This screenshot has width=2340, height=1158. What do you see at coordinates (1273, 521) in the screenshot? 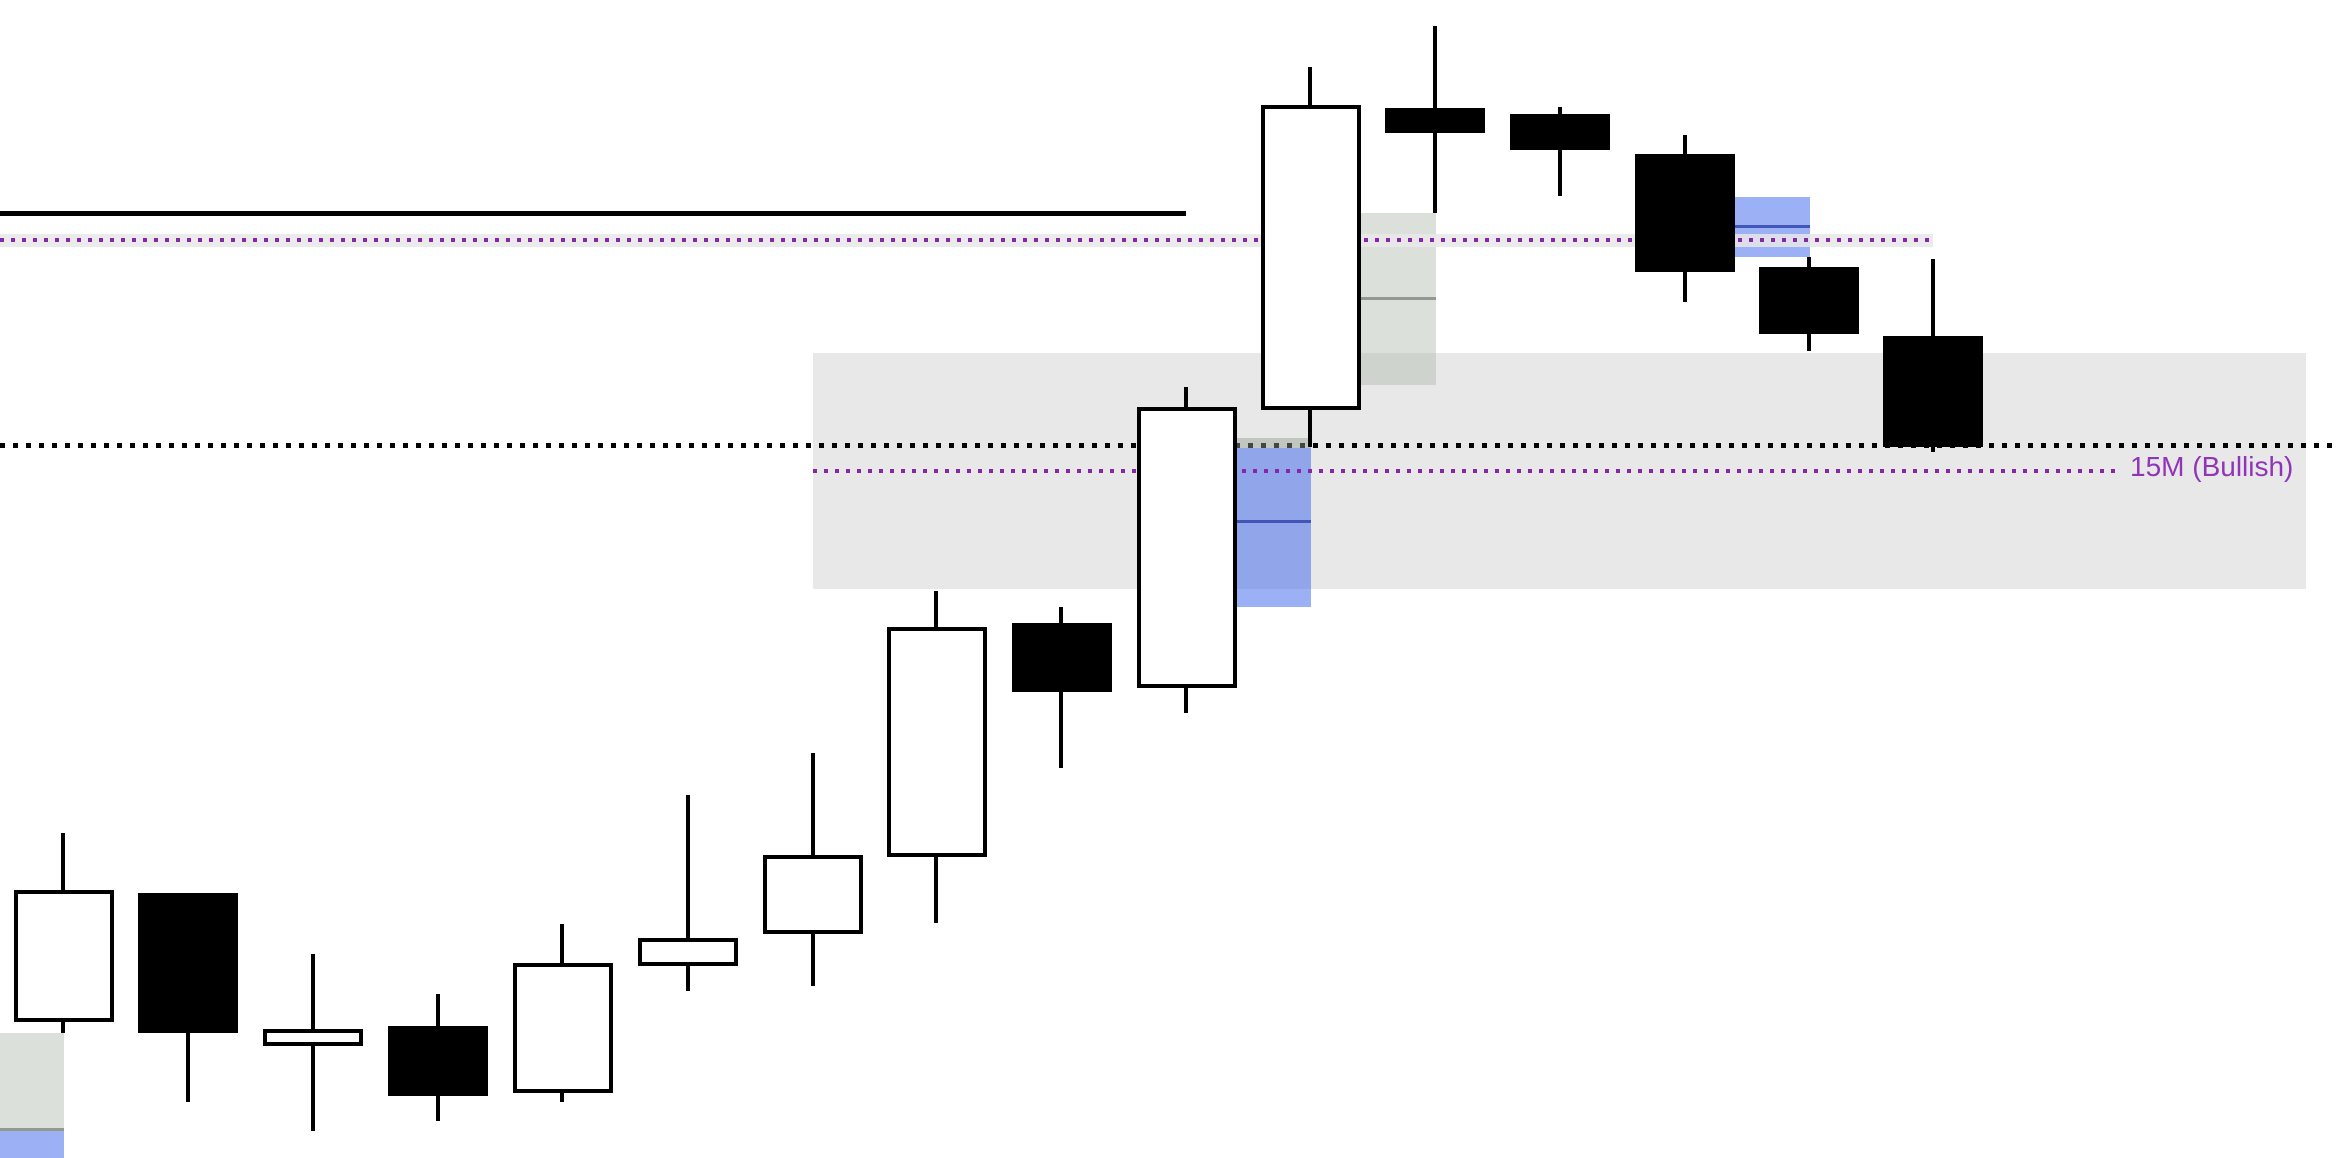
I see `order-block-mid-midline` at bounding box center [1273, 521].